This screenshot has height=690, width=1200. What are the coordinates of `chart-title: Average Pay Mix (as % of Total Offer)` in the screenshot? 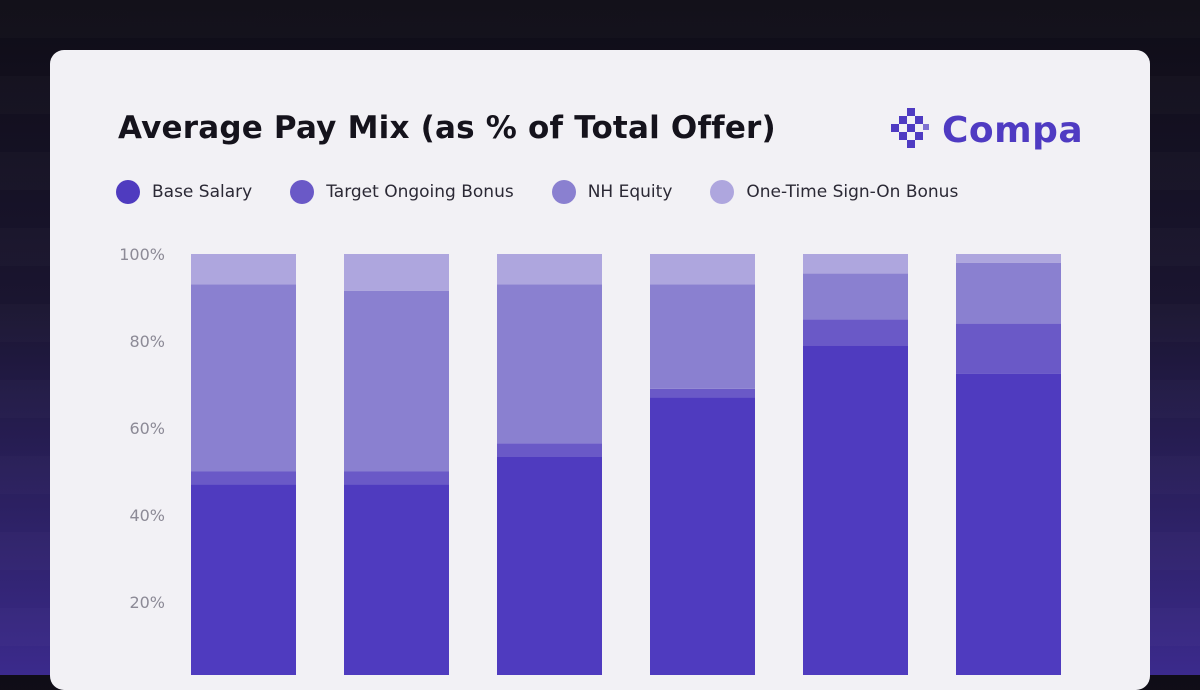 It's located at (447, 128).